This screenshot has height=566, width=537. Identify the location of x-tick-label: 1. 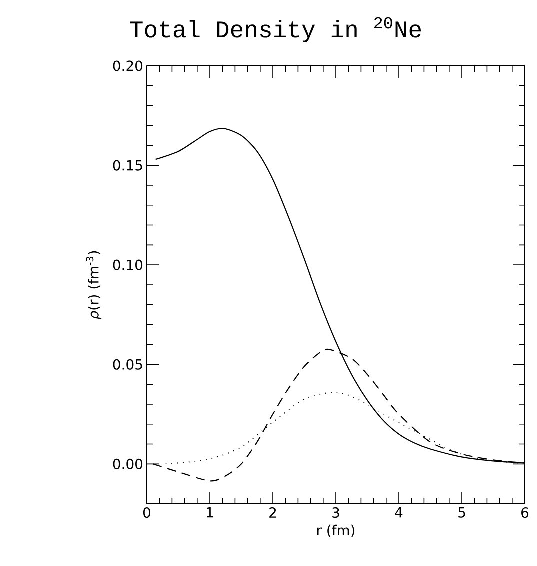
(210, 513).